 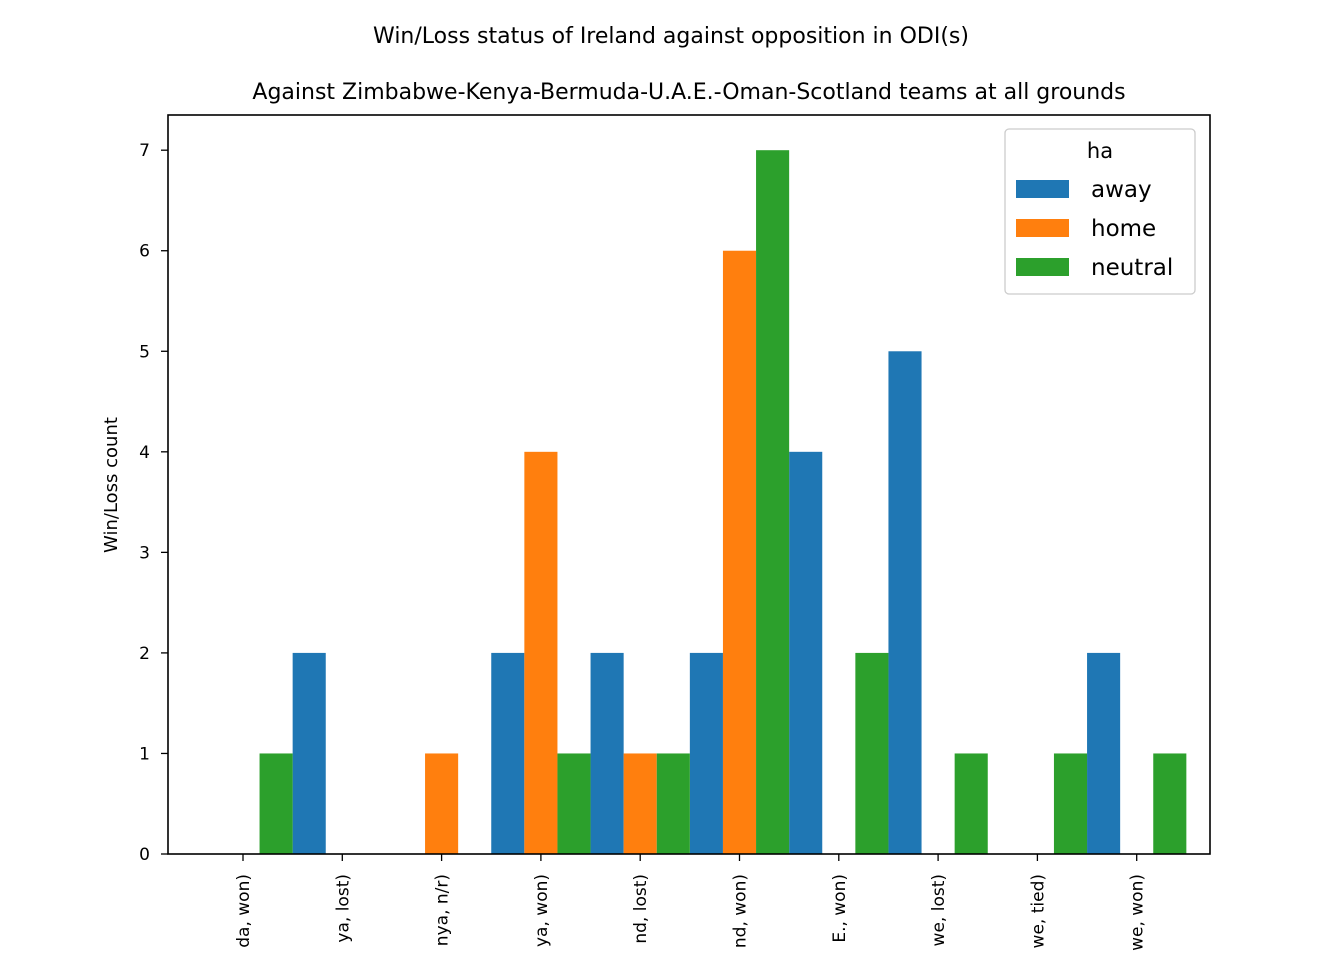 I want to click on x-tick-label: da, won), so click(x=244, y=911).